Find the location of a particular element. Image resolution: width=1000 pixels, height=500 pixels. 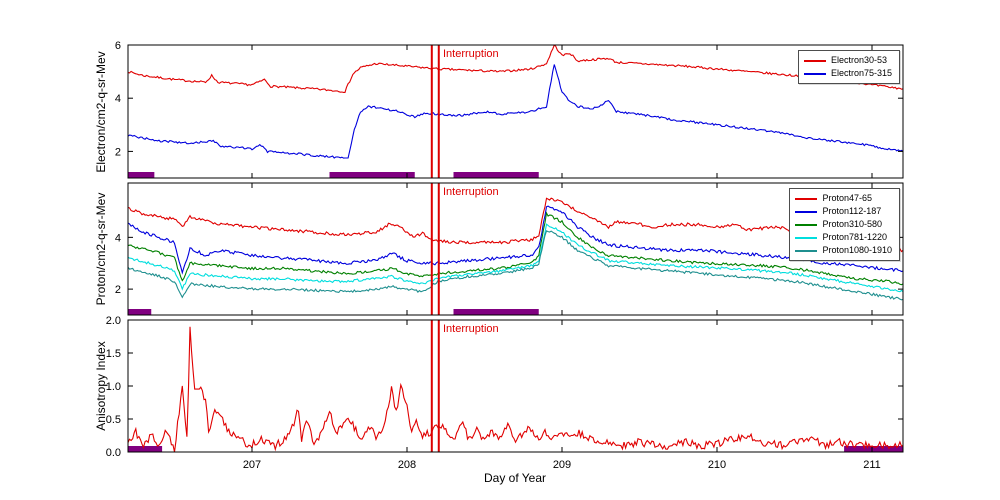

series-Proton1080-1910 is located at coordinates (515, 265).